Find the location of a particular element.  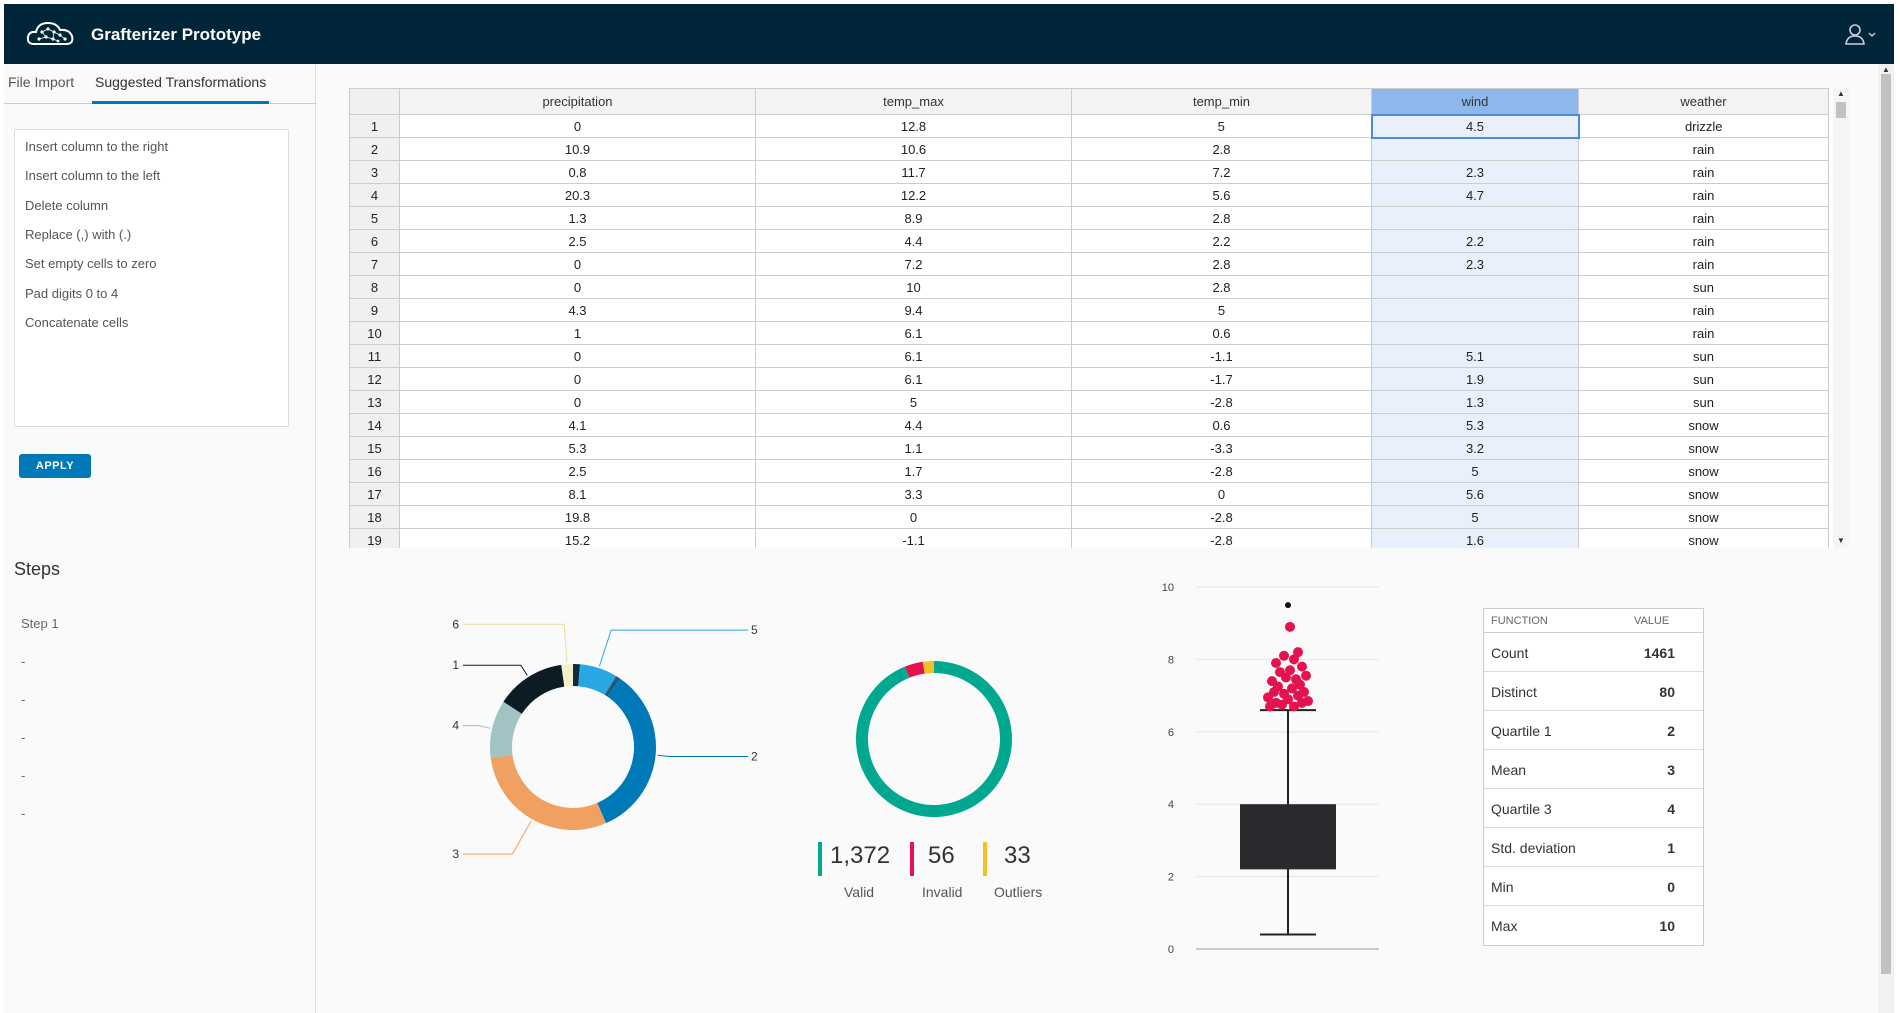

transformation-empty-to-zero: Set empty cells to zero is located at coordinates (91, 263).